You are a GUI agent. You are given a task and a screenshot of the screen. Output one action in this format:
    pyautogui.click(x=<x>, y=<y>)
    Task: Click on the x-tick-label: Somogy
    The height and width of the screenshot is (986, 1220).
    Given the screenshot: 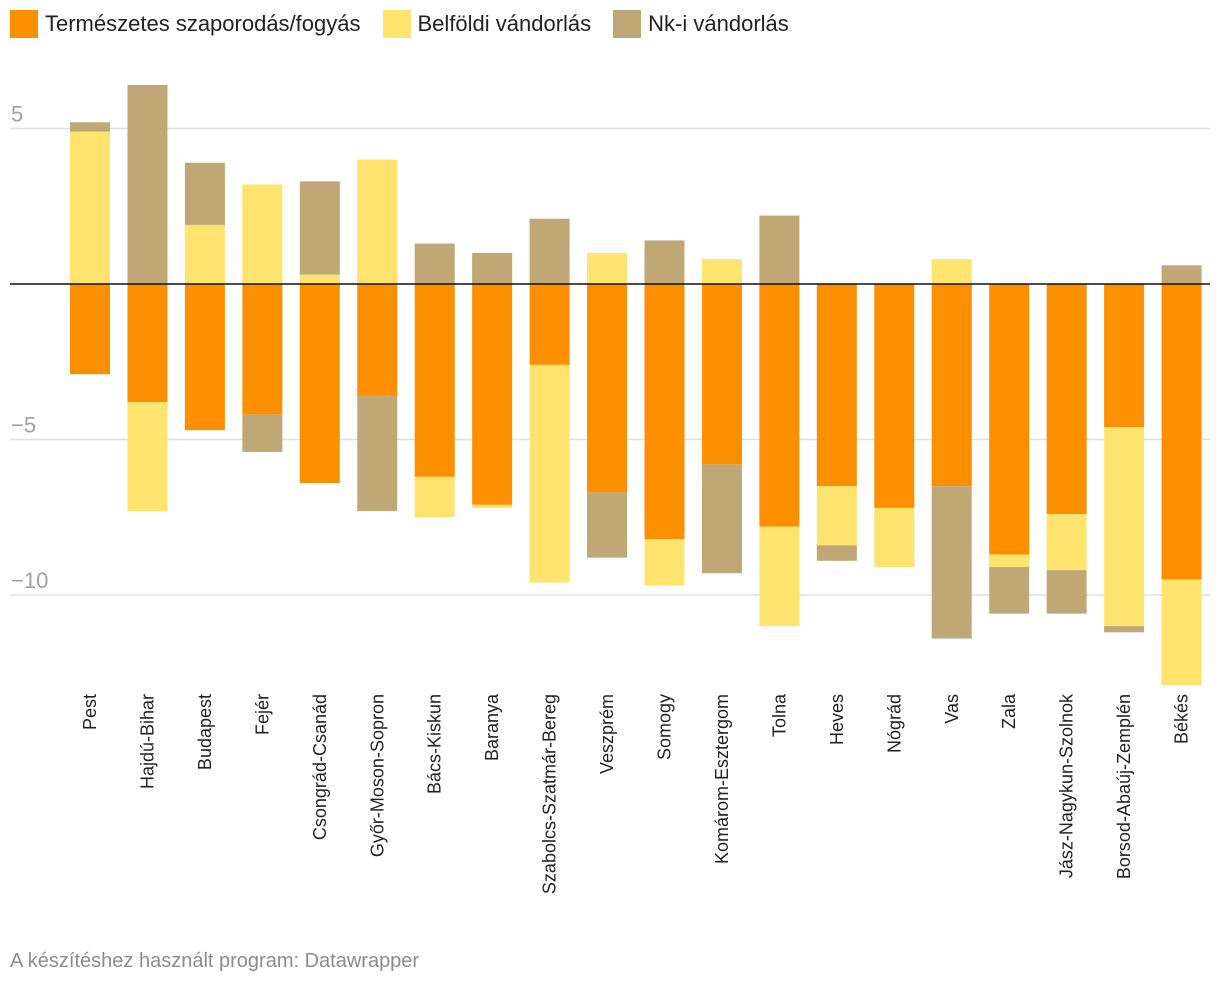 What is the action you would take?
    pyautogui.click(x=665, y=727)
    